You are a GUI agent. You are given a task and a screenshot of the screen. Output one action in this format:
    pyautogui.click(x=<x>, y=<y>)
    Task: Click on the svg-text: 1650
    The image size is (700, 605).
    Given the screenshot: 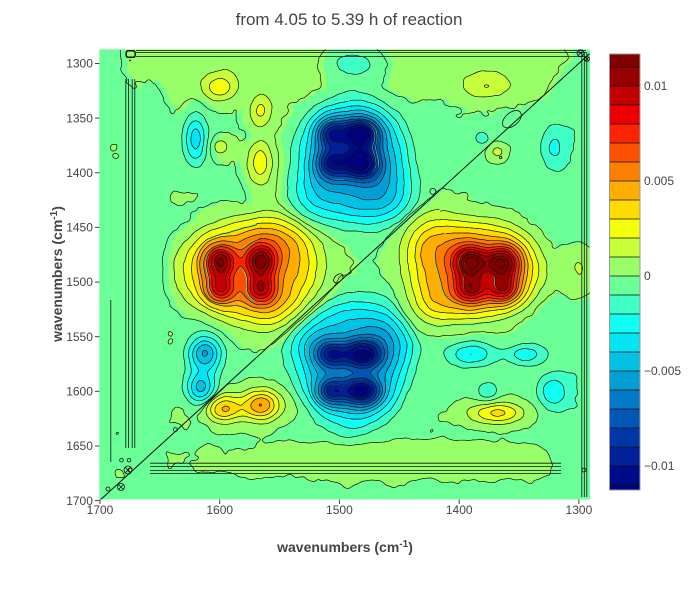 What is the action you would take?
    pyautogui.click(x=79, y=446)
    